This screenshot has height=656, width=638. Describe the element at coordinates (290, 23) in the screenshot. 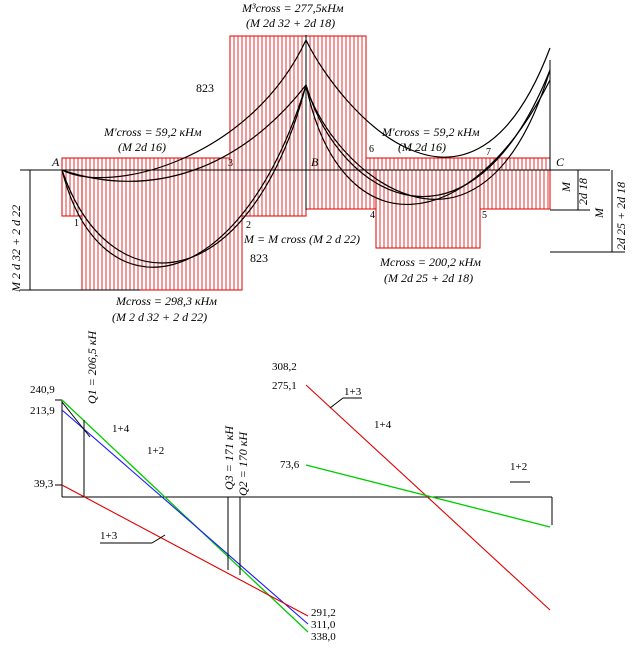

I see `top-moment-label-2: (M 2d 32 + 2d 18)` at that location.